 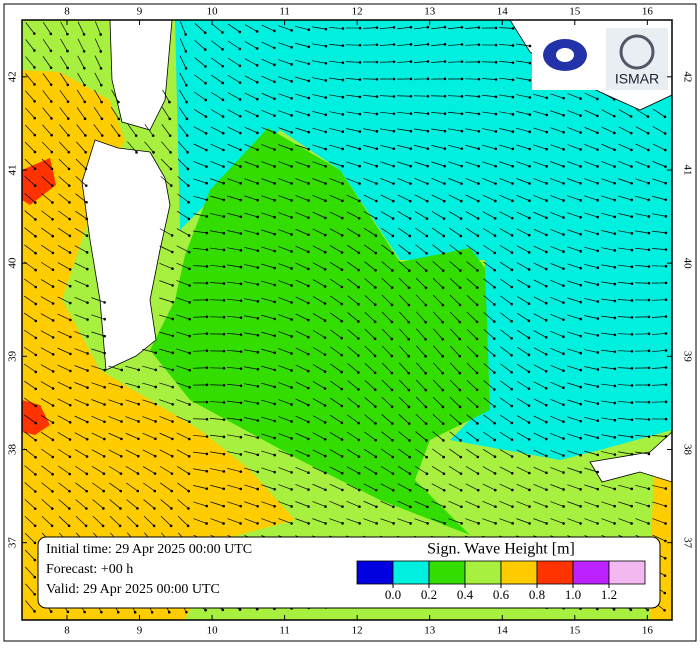 I want to click on x-tick-label-top: 8, so click(x=67, y=12).